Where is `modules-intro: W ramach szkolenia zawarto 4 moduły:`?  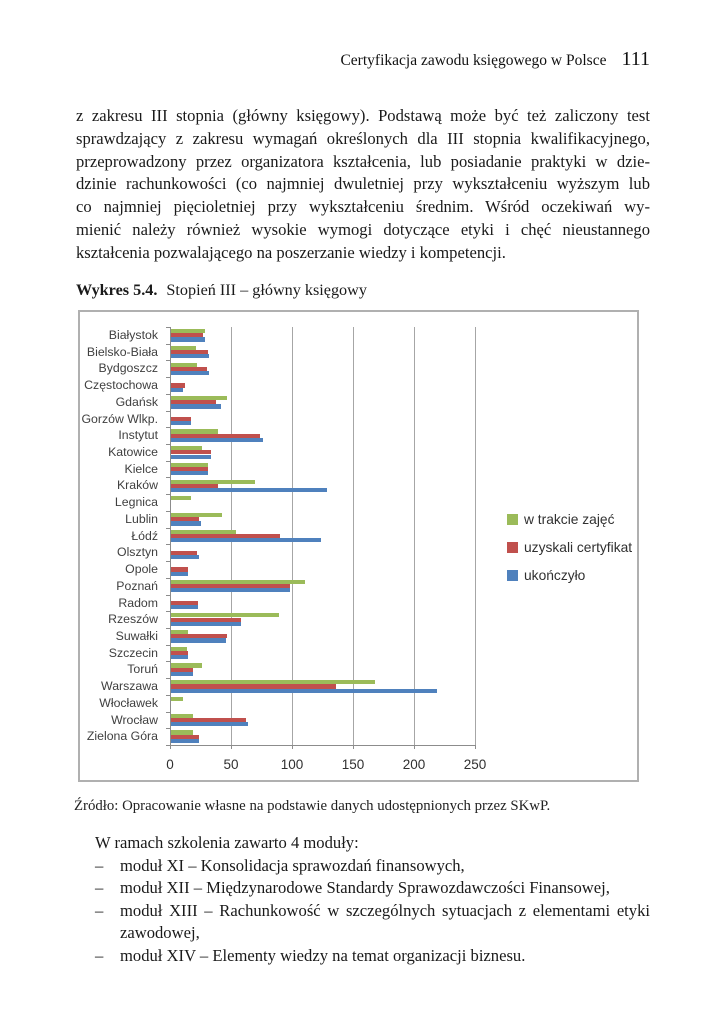
modules-intro: W ramach szkolenia zawarto 4 moduły: is located at coordinates (227, 842).